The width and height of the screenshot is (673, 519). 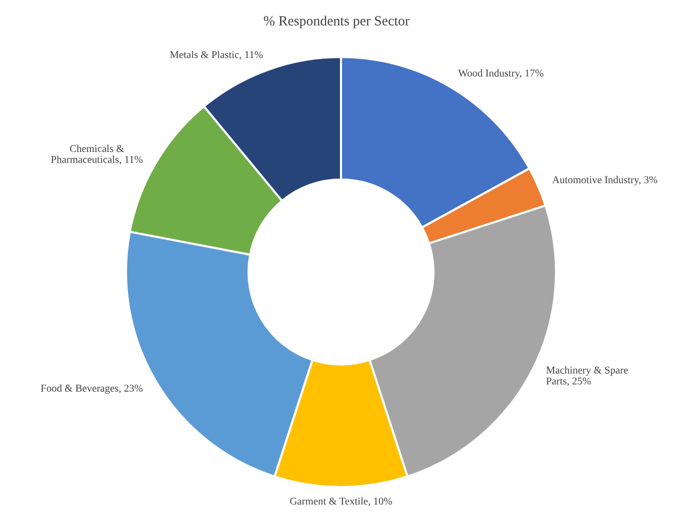 I want to click on slice-label: Metals & Plastic, 11%, so click(x=216, y=55).